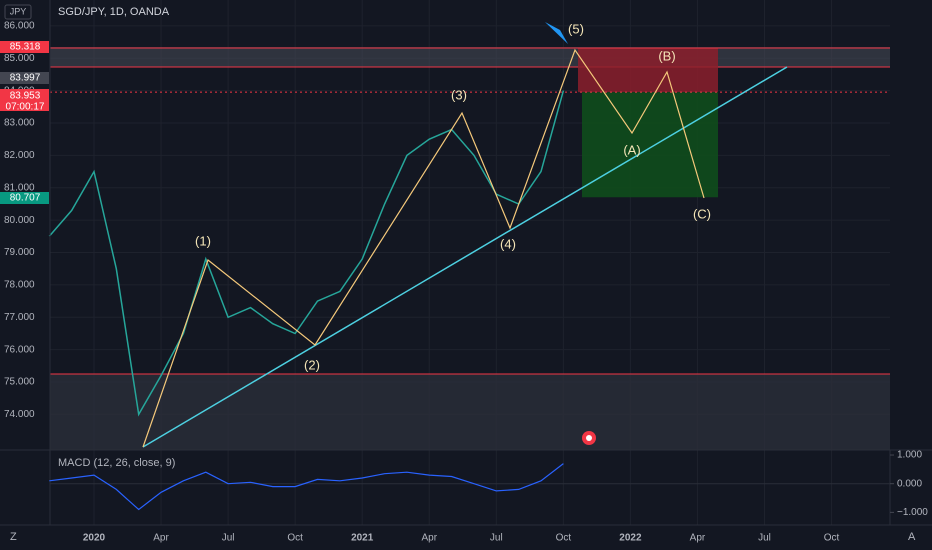  Describe the element at coordinates (94, 538) in the screenshot. I see `x-tick-label: 2020` at that location.